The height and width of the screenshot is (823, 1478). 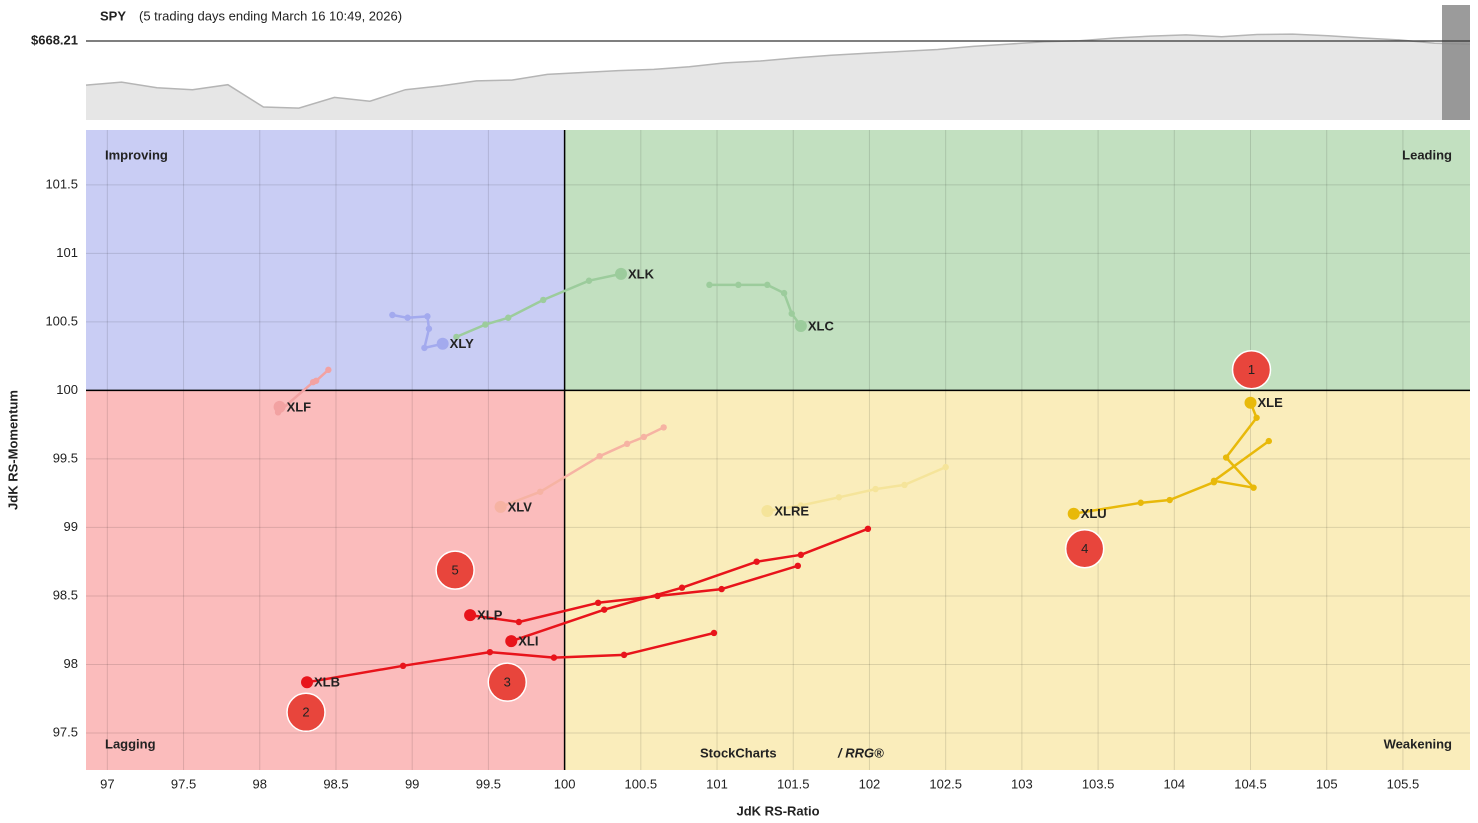 What do you see at coordinates (113, 15) in the screenshot?
I see `chart-title: SPY` at bounding box center [113, 15].